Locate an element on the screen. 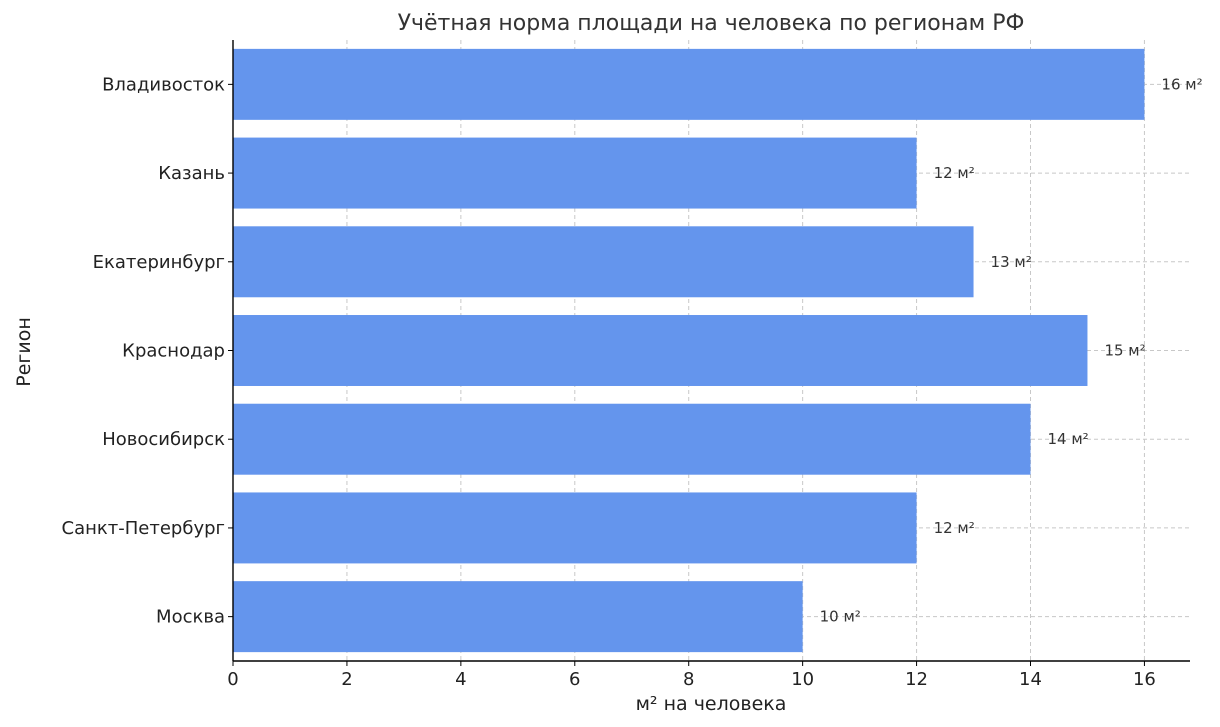  y-tick-label: Краснодар is located at coordinates (173, 351).